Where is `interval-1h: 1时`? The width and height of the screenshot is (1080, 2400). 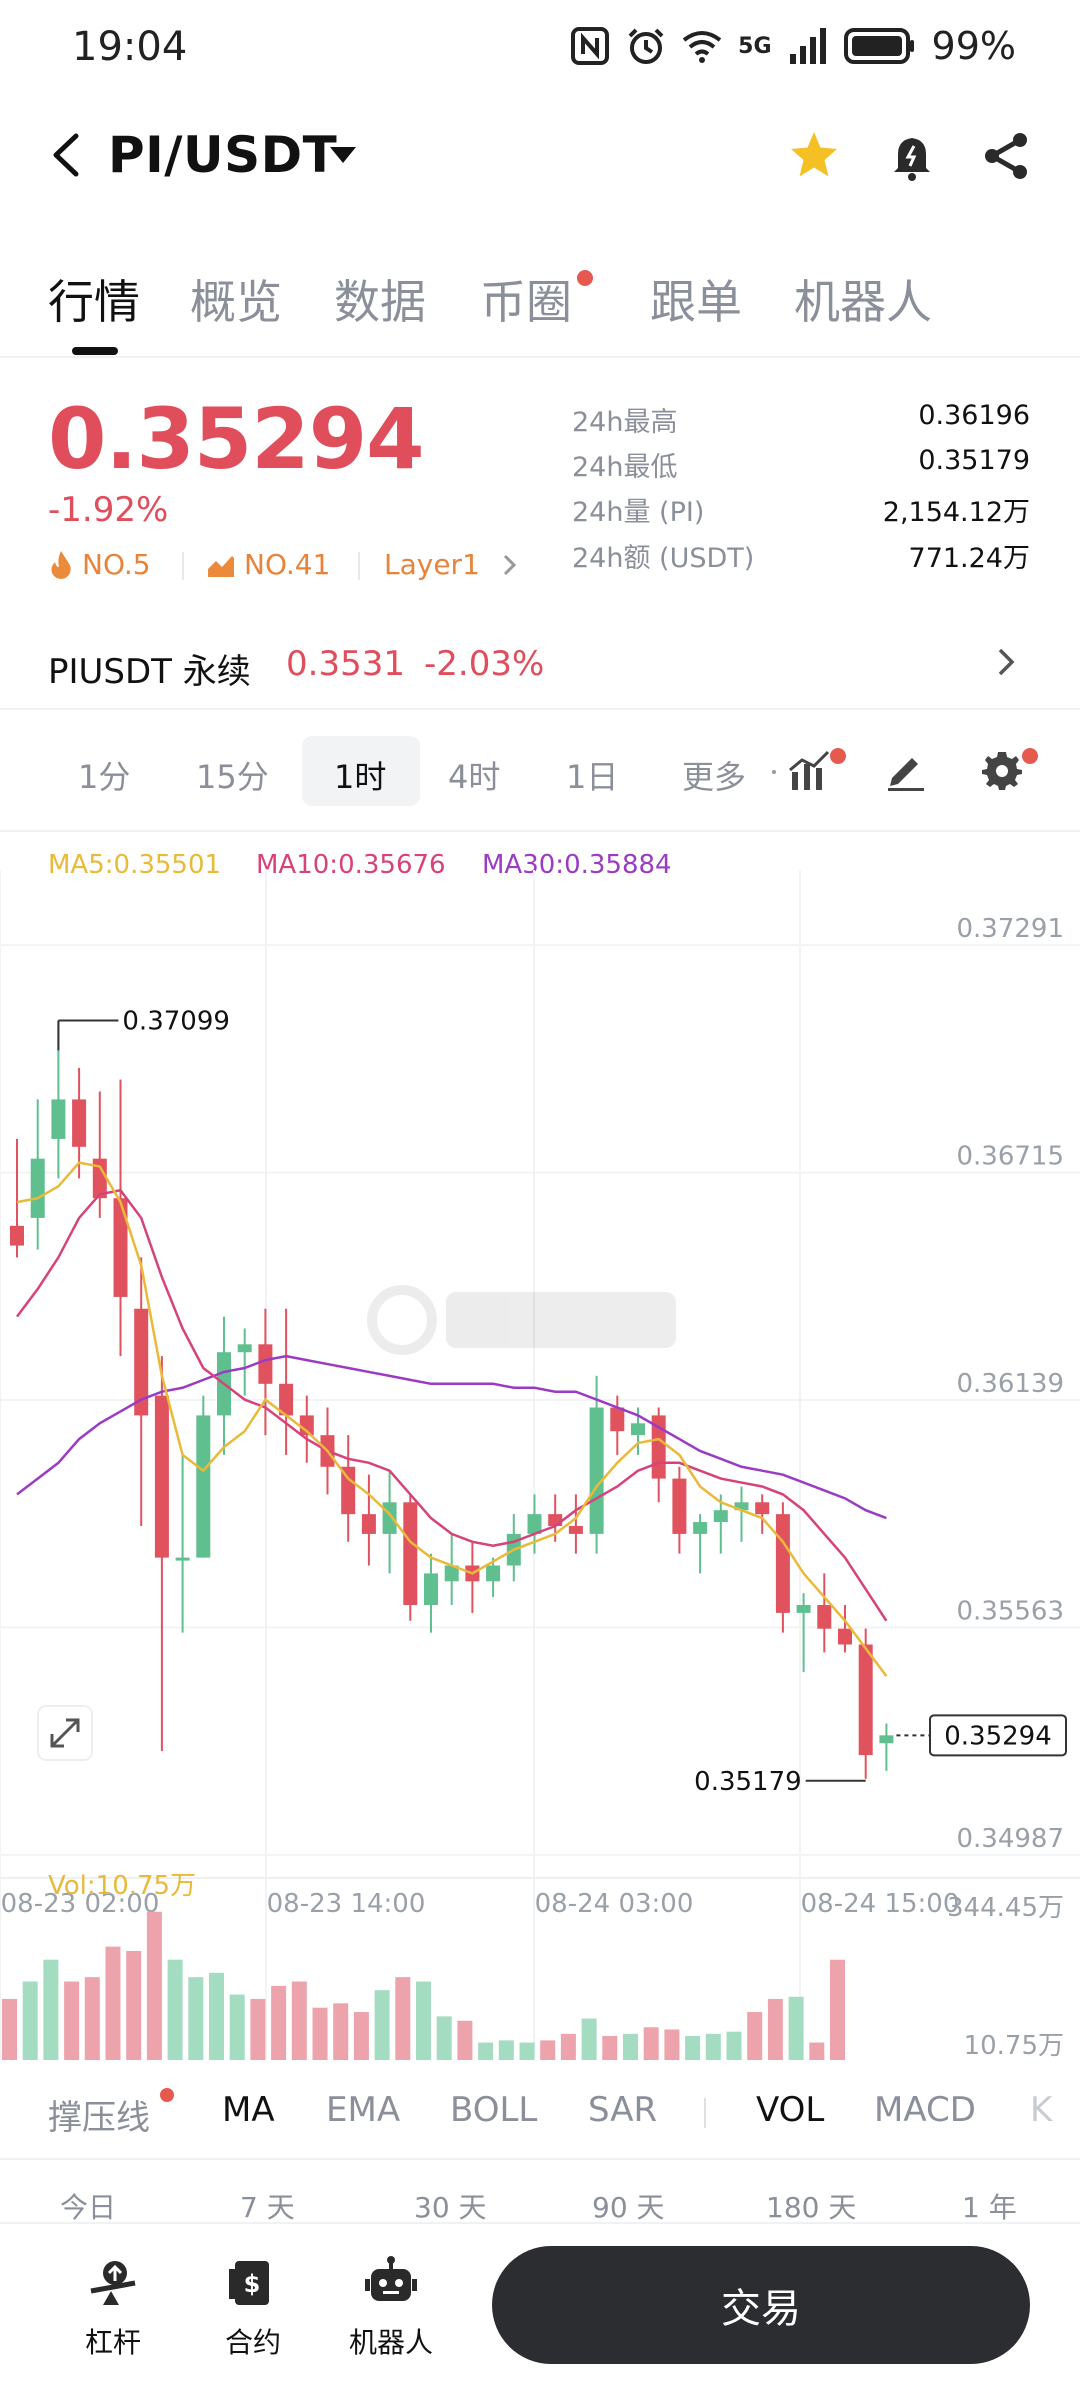
interval-1h: 1时 is located at coordinates (360, 777).